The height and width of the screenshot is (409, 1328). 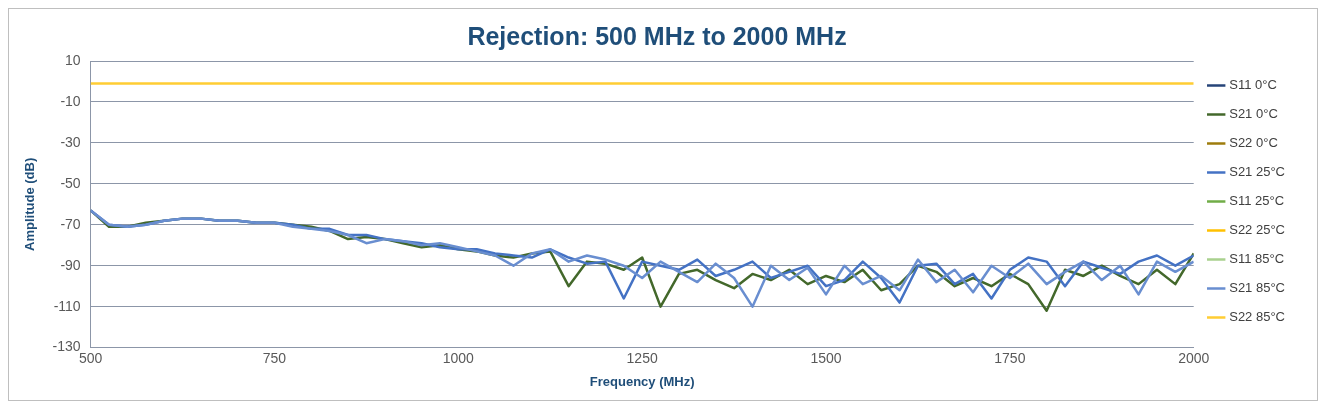 I want to click on y-tick-label: -110, so click(x=67, y=305).